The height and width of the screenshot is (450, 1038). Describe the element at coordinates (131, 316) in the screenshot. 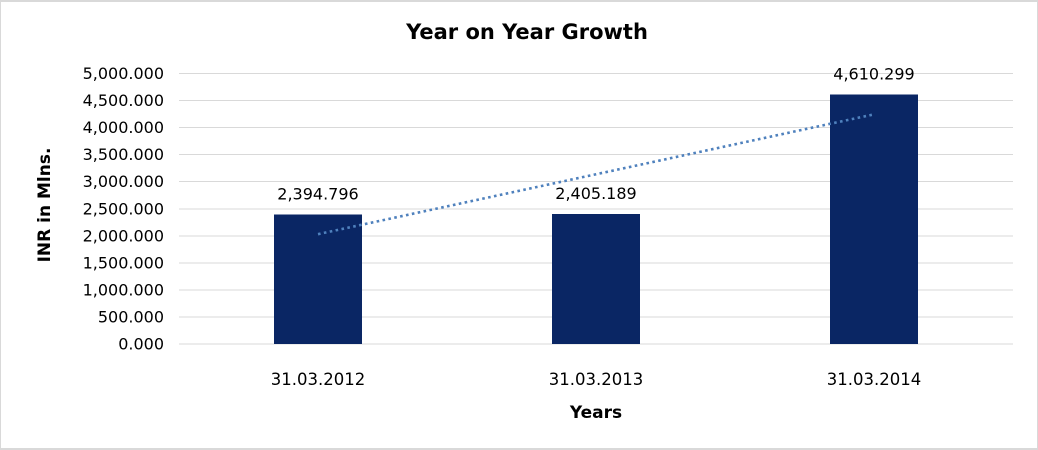

I see `y-tick-label: 500.000` at that location.